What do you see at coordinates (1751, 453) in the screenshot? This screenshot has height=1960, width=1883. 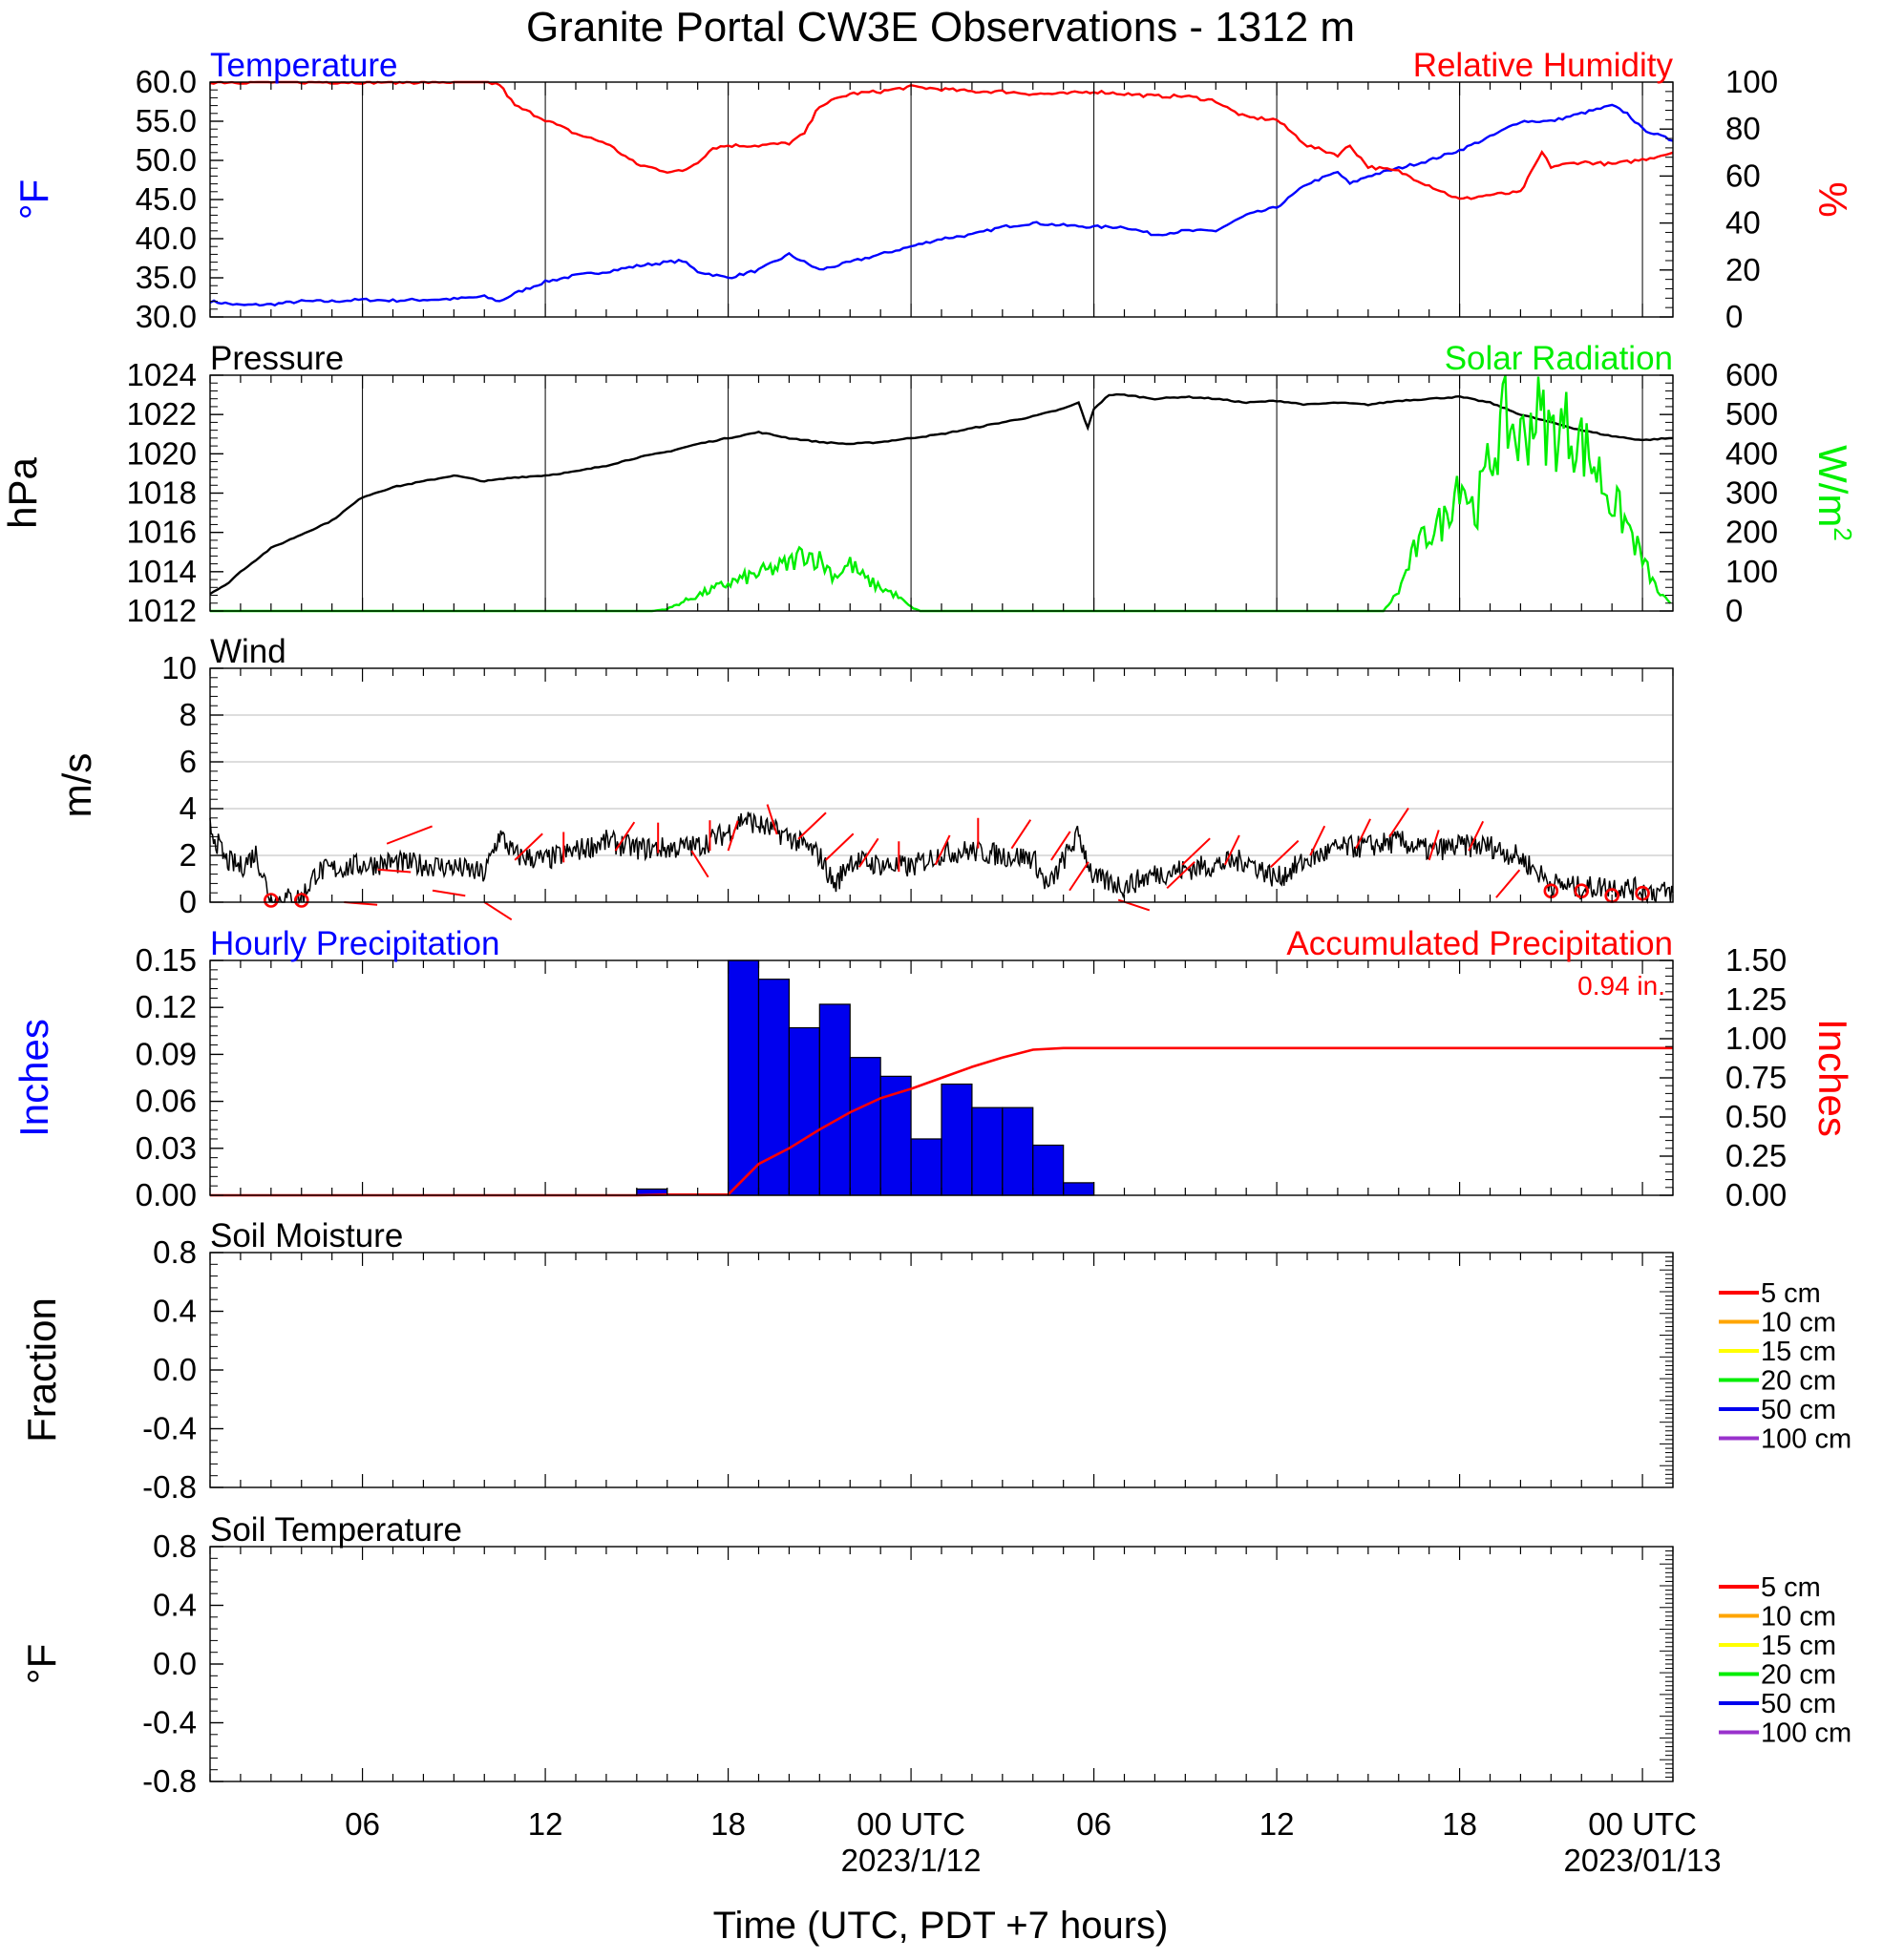 I see `right-tick-label: 400` at bounding box center [1751, 453].